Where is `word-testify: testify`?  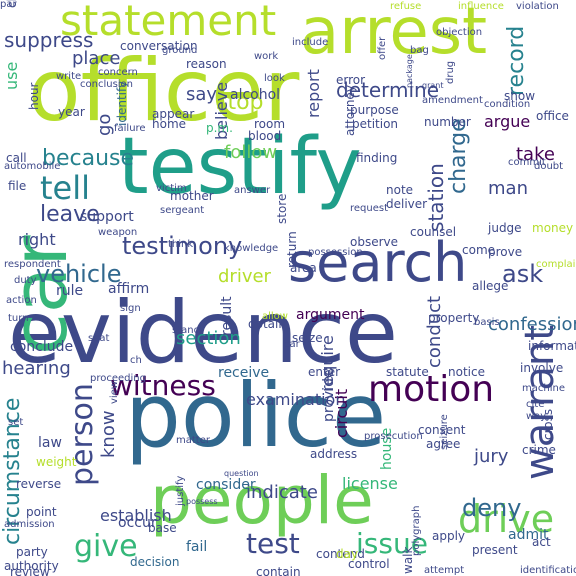
word-testify: testify is located at coordinates (240, 167).